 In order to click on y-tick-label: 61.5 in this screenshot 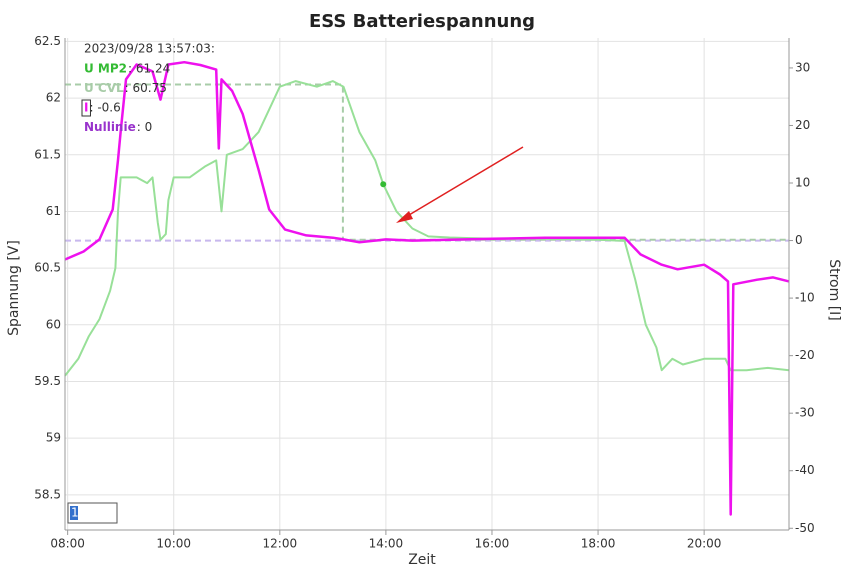, I will do `click(47, 154)`.